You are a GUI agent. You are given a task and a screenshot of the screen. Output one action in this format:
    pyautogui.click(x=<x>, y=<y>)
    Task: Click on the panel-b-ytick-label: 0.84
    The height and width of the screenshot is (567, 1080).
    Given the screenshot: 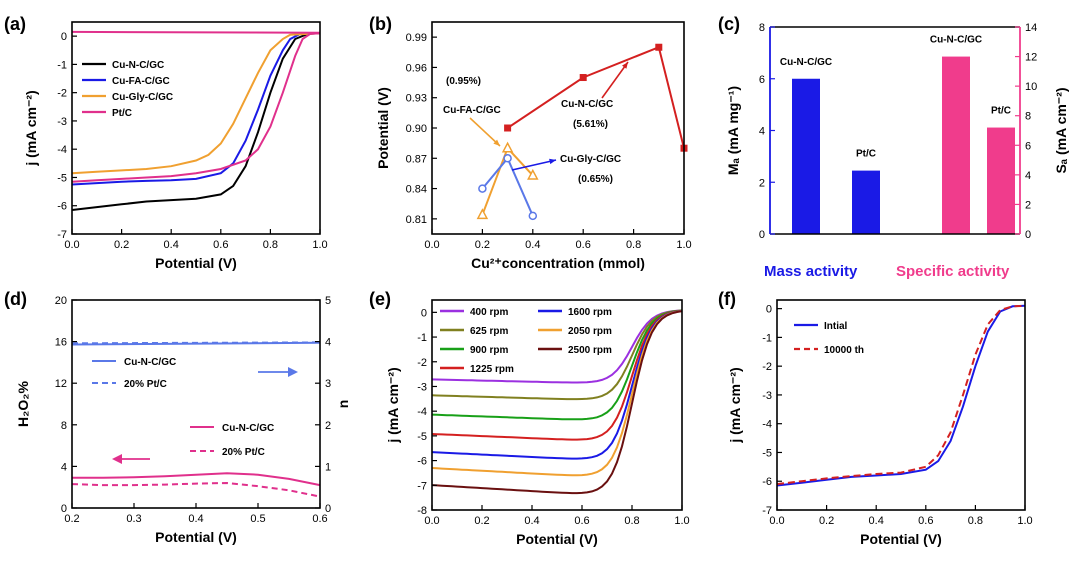 What is the action you would take?
    pyautogui.click(x=416, y=190)
    